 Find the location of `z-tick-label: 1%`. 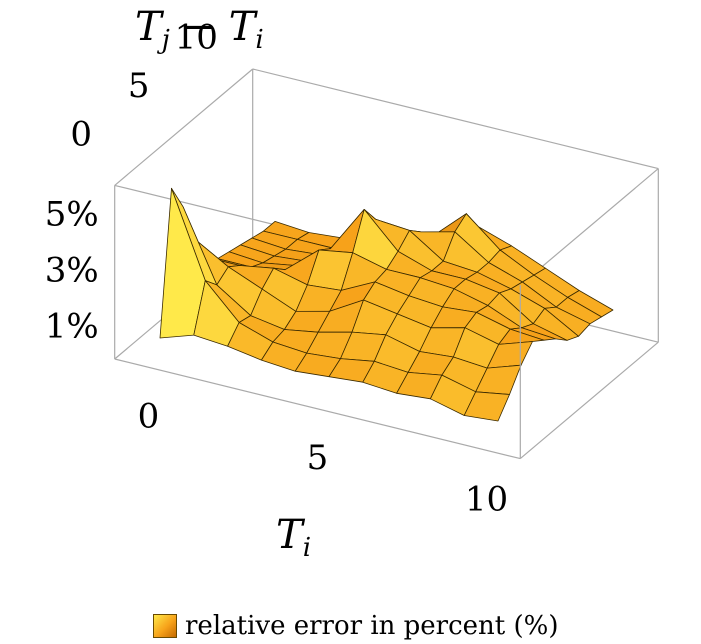

z-tick-label: 1% is located at coordinates (72, 326).